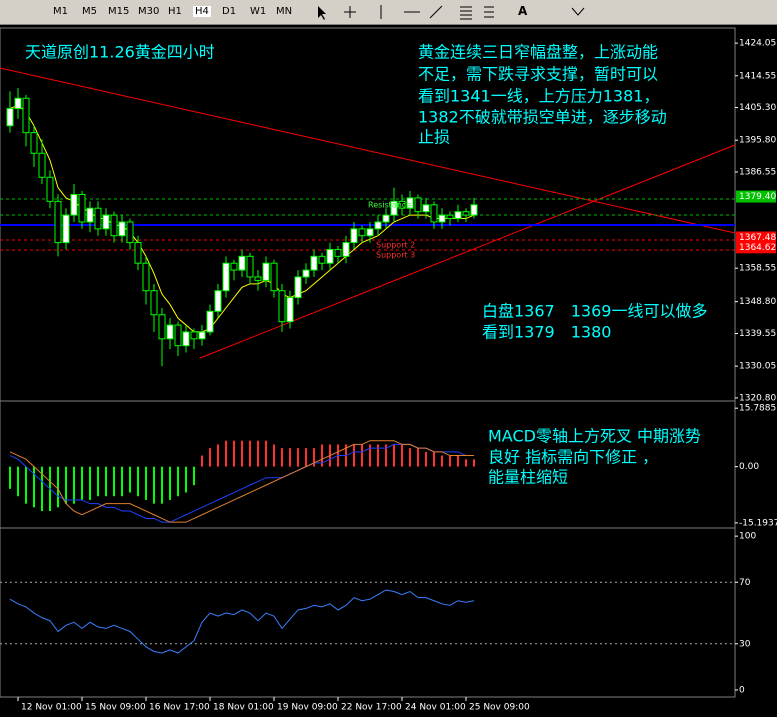 The width and height of the screenshot is (777, 717). Describe the element at coordinates (350, 12) in the screenshot. I see `crosshair-icon` at that location.